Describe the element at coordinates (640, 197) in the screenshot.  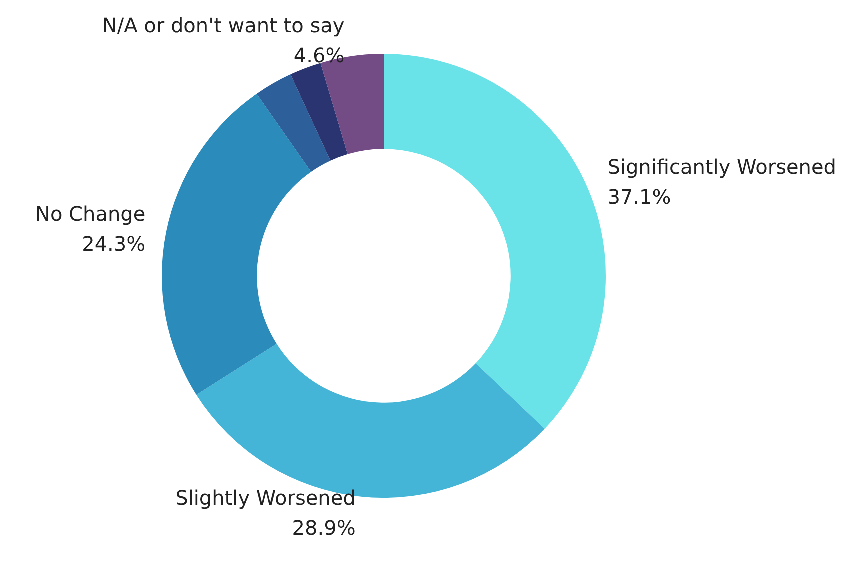
I see `data-label: 37.1%` at that location.